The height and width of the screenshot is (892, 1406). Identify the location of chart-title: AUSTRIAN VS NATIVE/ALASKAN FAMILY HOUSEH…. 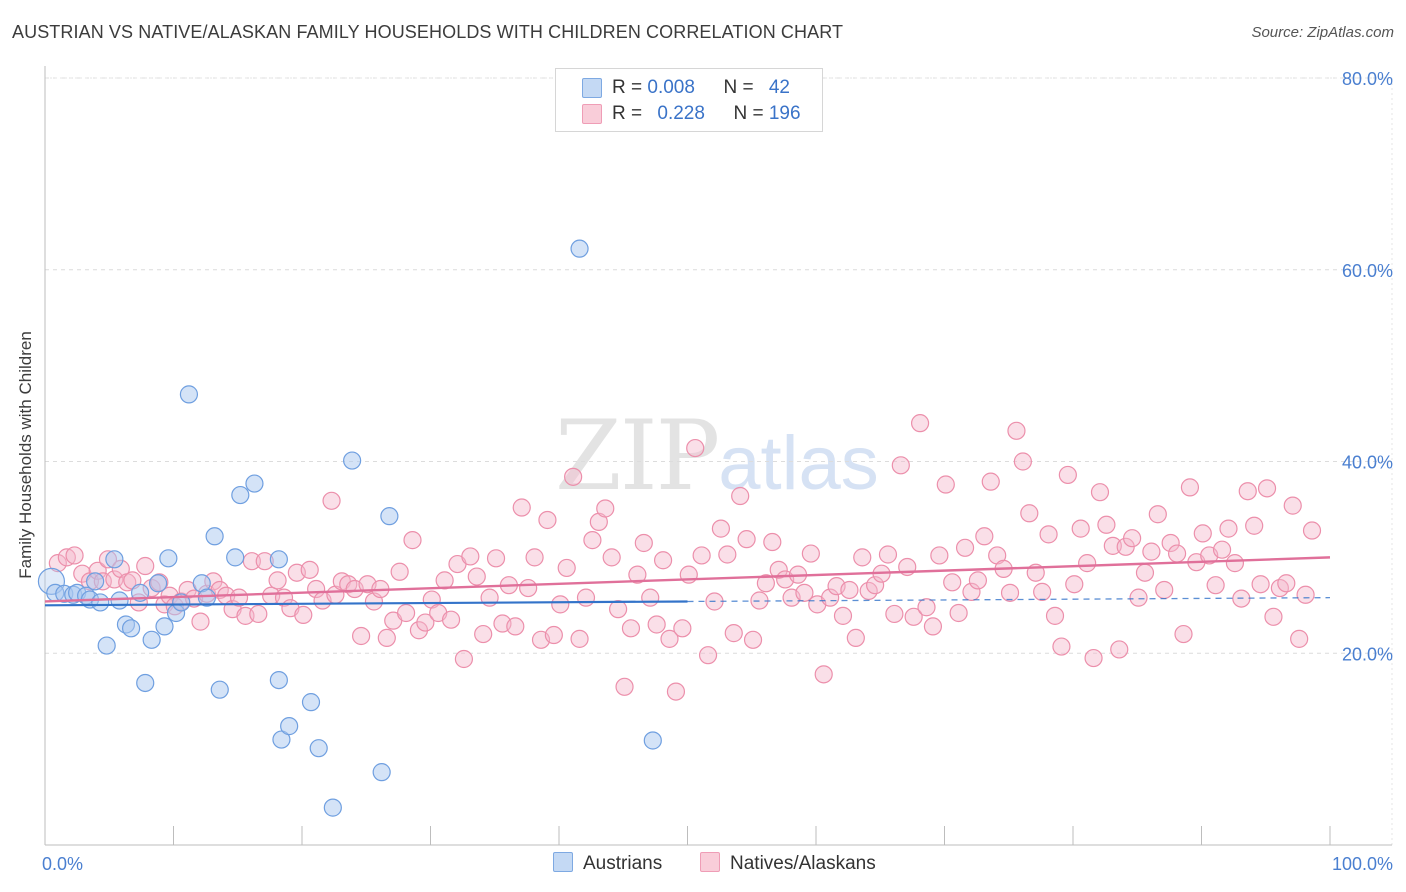
(428, 32).